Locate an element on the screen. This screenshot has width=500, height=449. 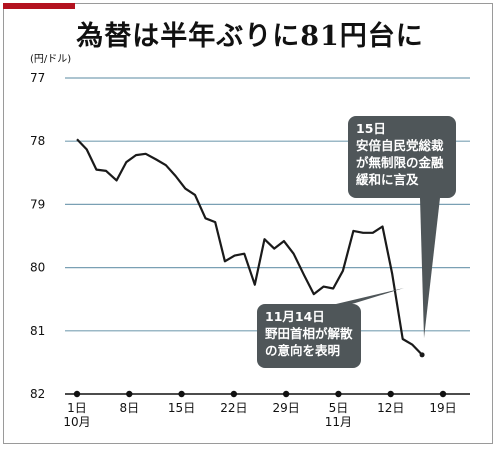
callout-text-line: 緩和に言及 is located at coordinates (387, 179).